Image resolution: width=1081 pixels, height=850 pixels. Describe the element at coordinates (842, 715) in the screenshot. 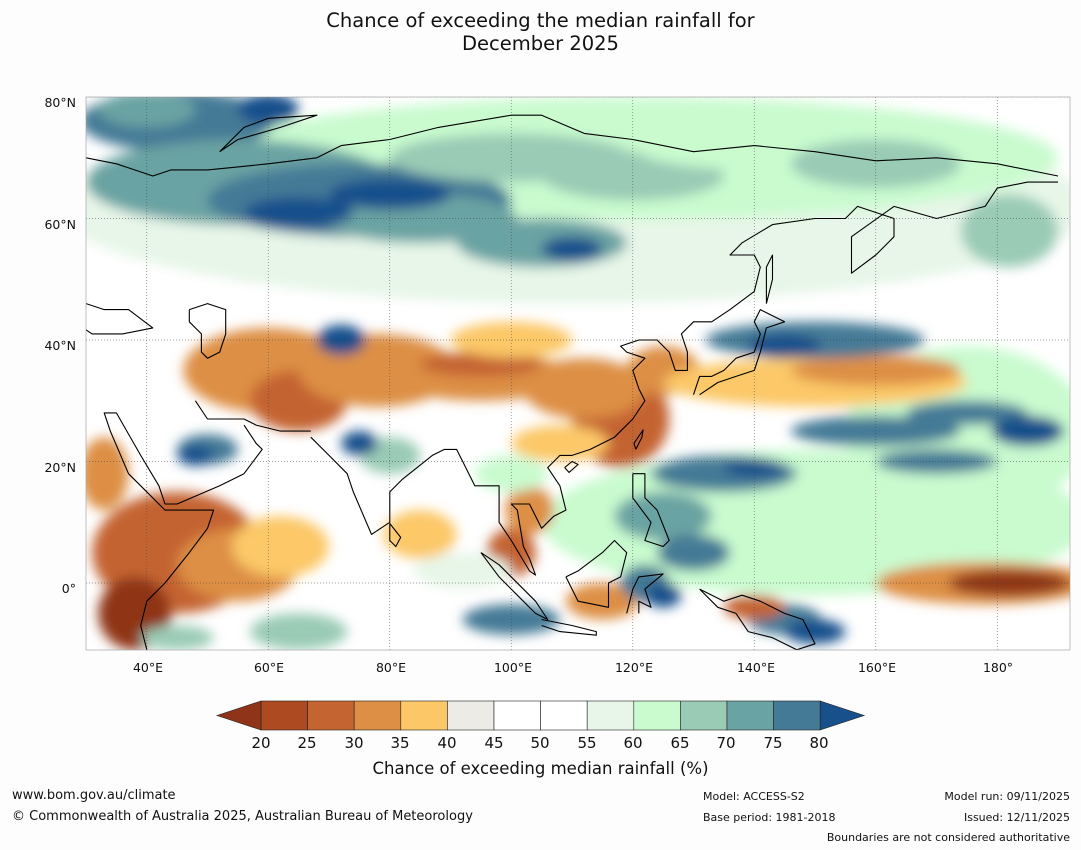

I see `colorbar-upper-extend` at that location.